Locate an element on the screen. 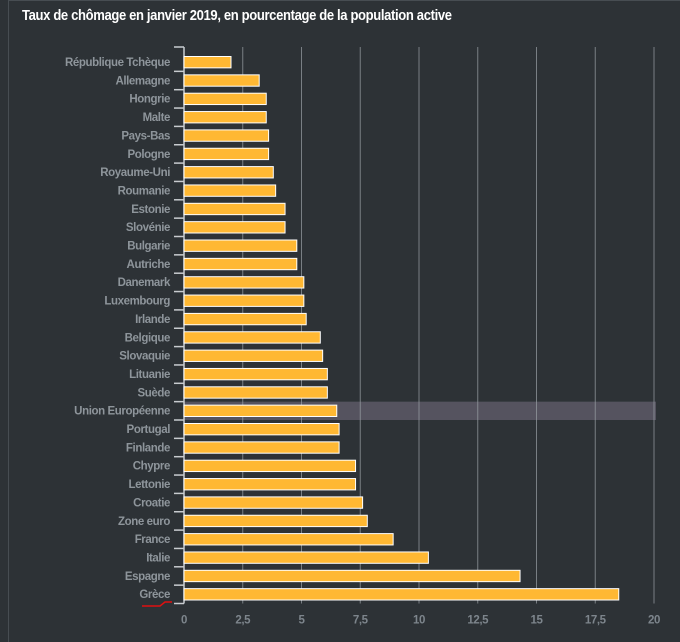 This screenshot has width=680, height=642. category-label: Chypre is located at coordinates (151, 467).